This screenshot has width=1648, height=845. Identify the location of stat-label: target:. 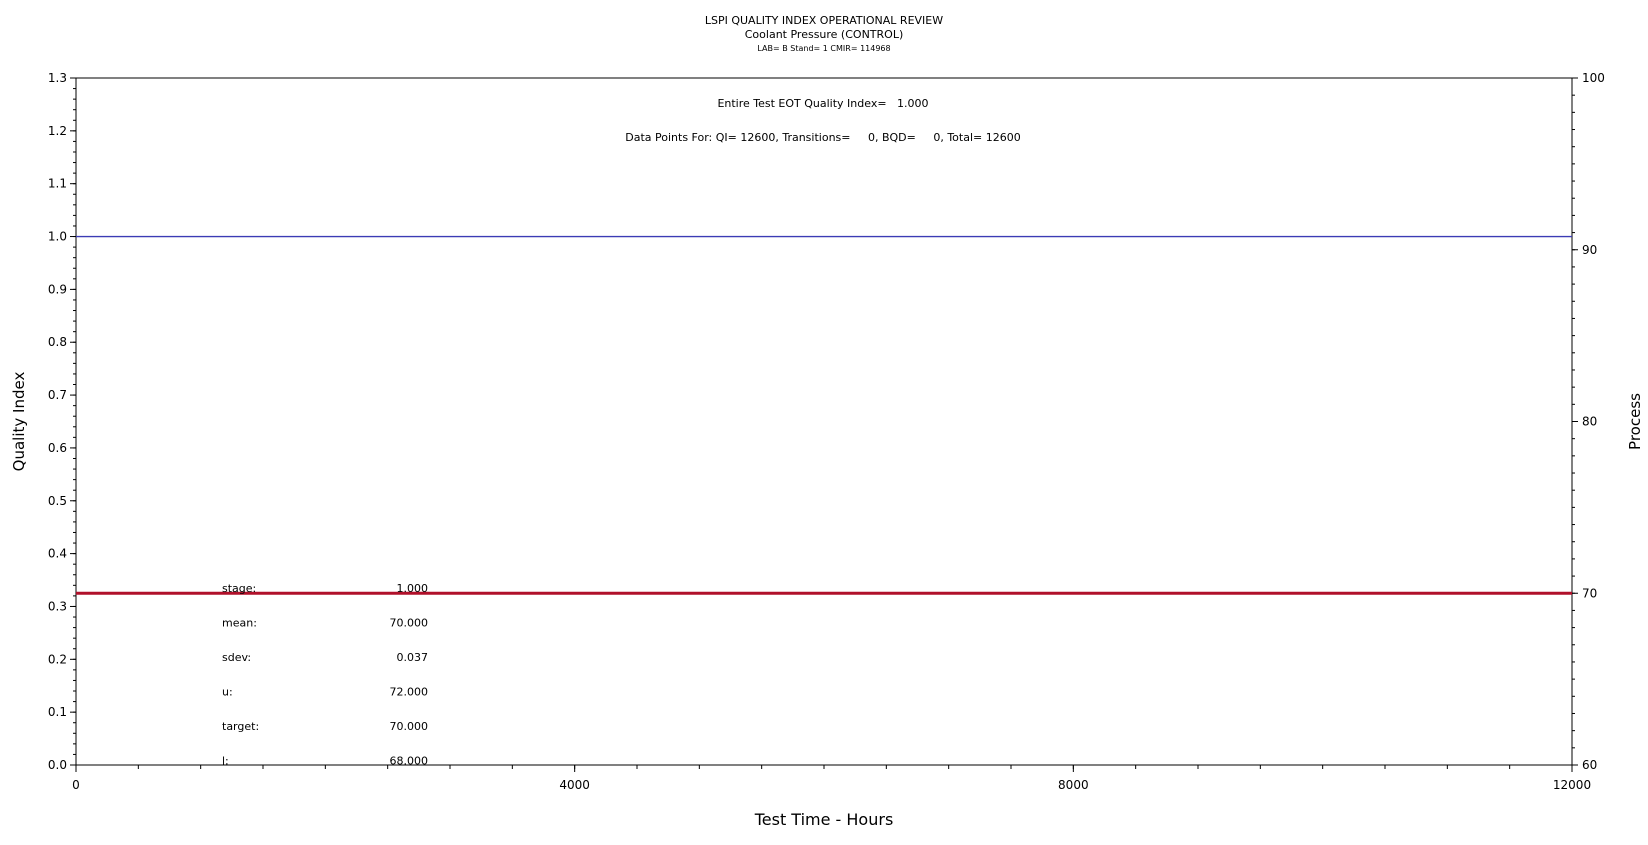
(240, 726).